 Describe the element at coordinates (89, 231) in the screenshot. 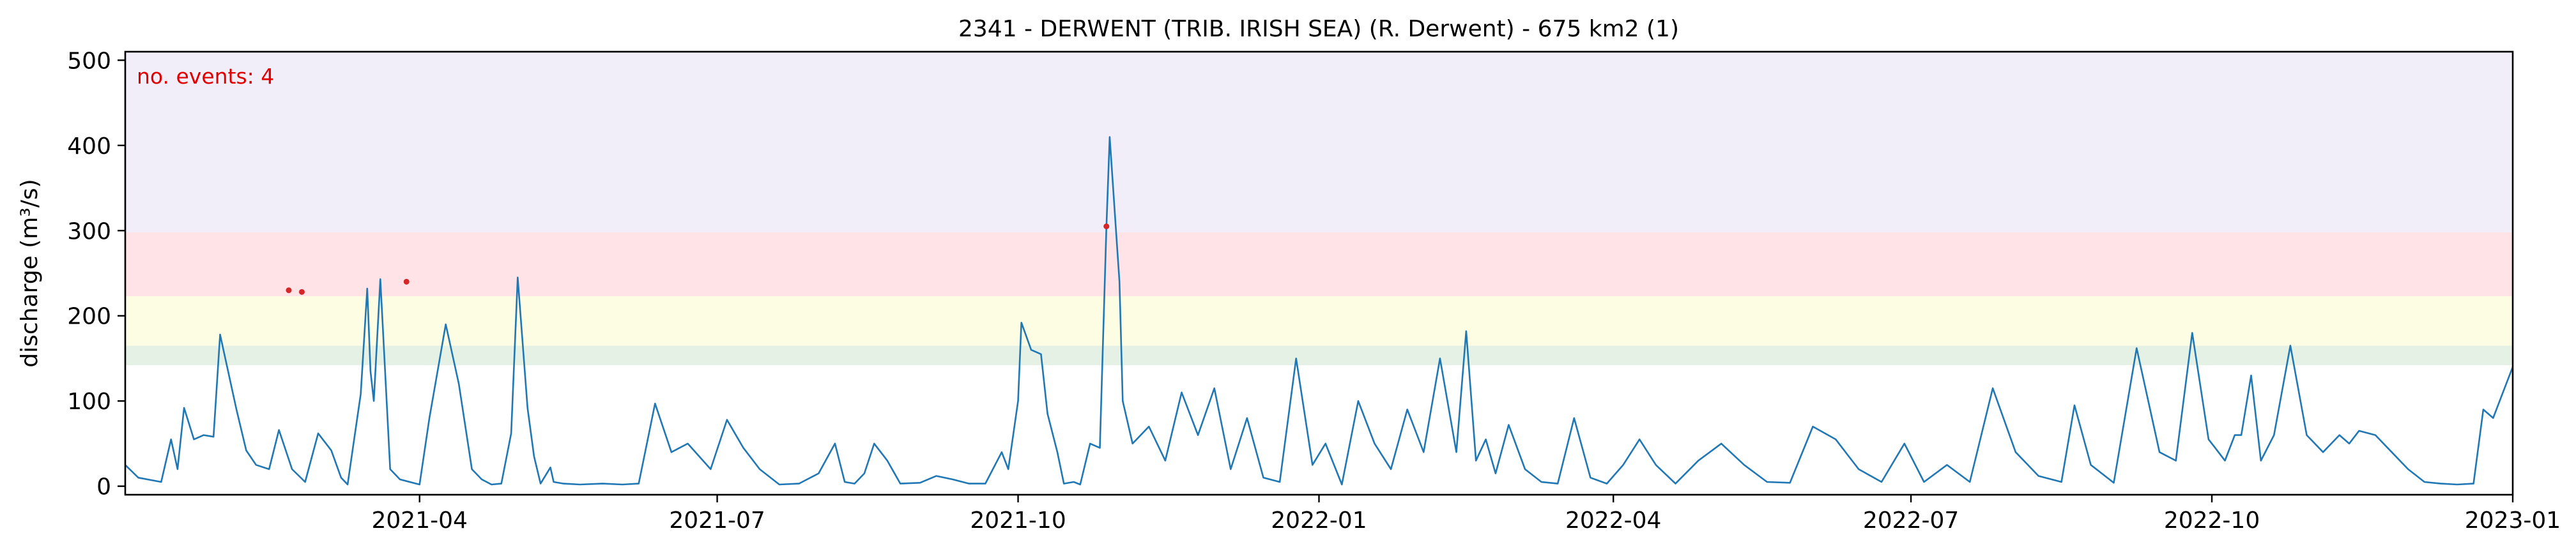

I see `y-tick-label: 300` at that location.